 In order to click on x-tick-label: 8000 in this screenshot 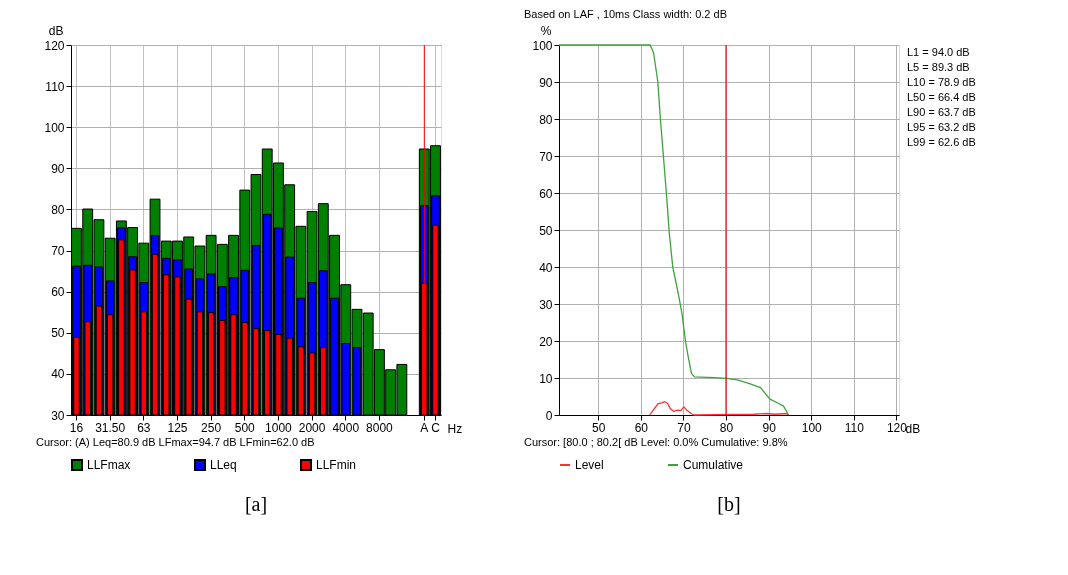, I will do `click(380, 427)`.